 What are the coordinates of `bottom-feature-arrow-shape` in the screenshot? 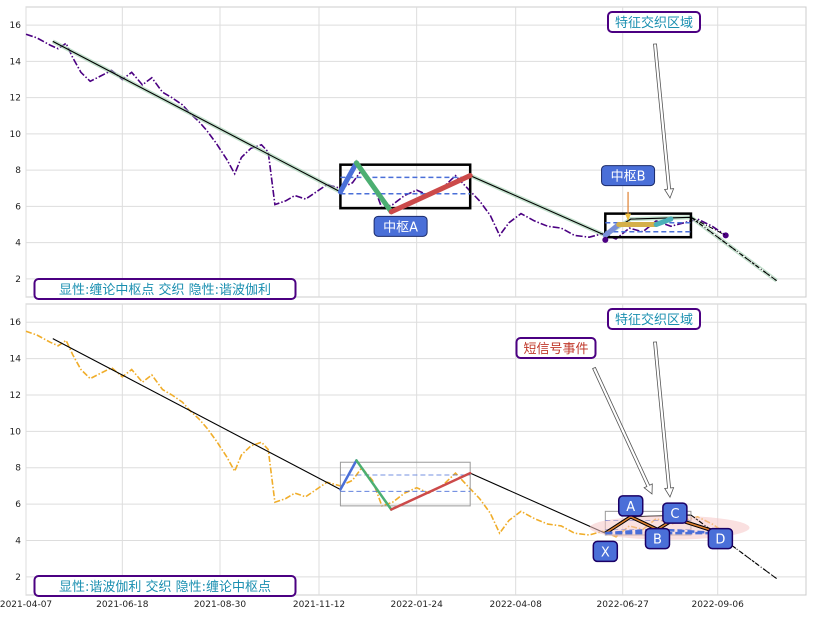 It's located at (664, 419).